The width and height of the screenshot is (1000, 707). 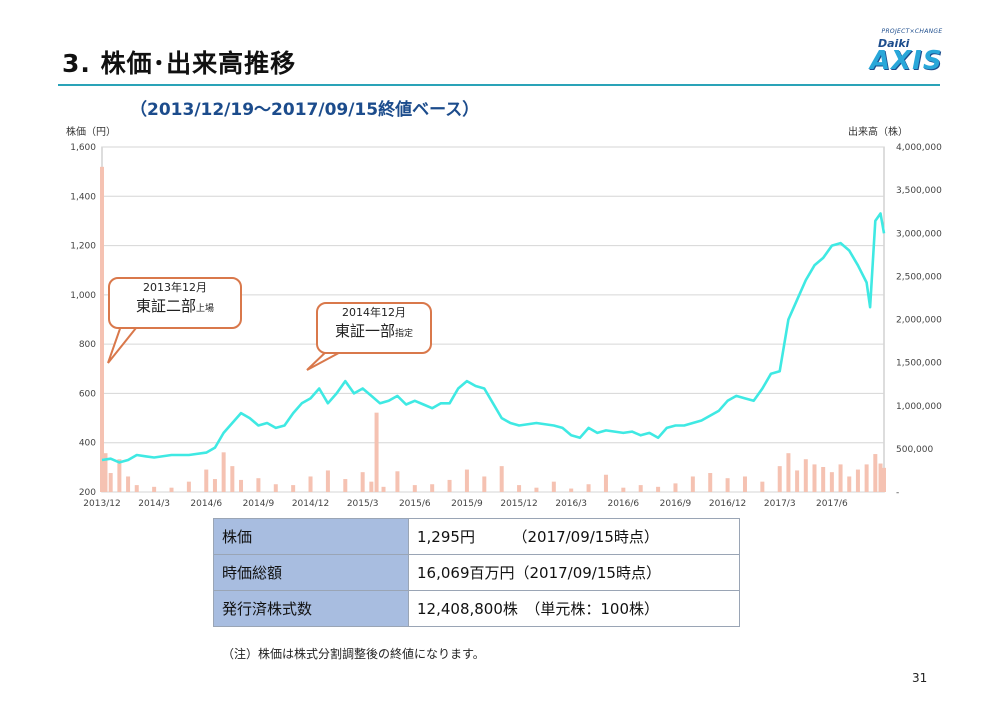 What do you see at coordinates (83, 296) in the screenshot?
I see `y-tick-label: 1,000` at bounding box center [83, 296].